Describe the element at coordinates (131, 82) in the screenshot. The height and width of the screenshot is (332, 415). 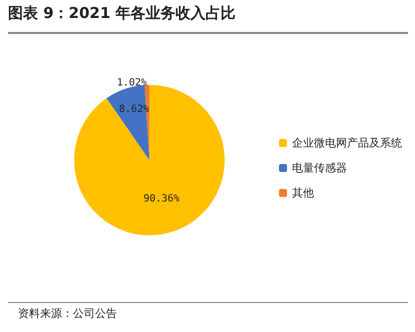
I see `data-label: 1.02%` at that location.